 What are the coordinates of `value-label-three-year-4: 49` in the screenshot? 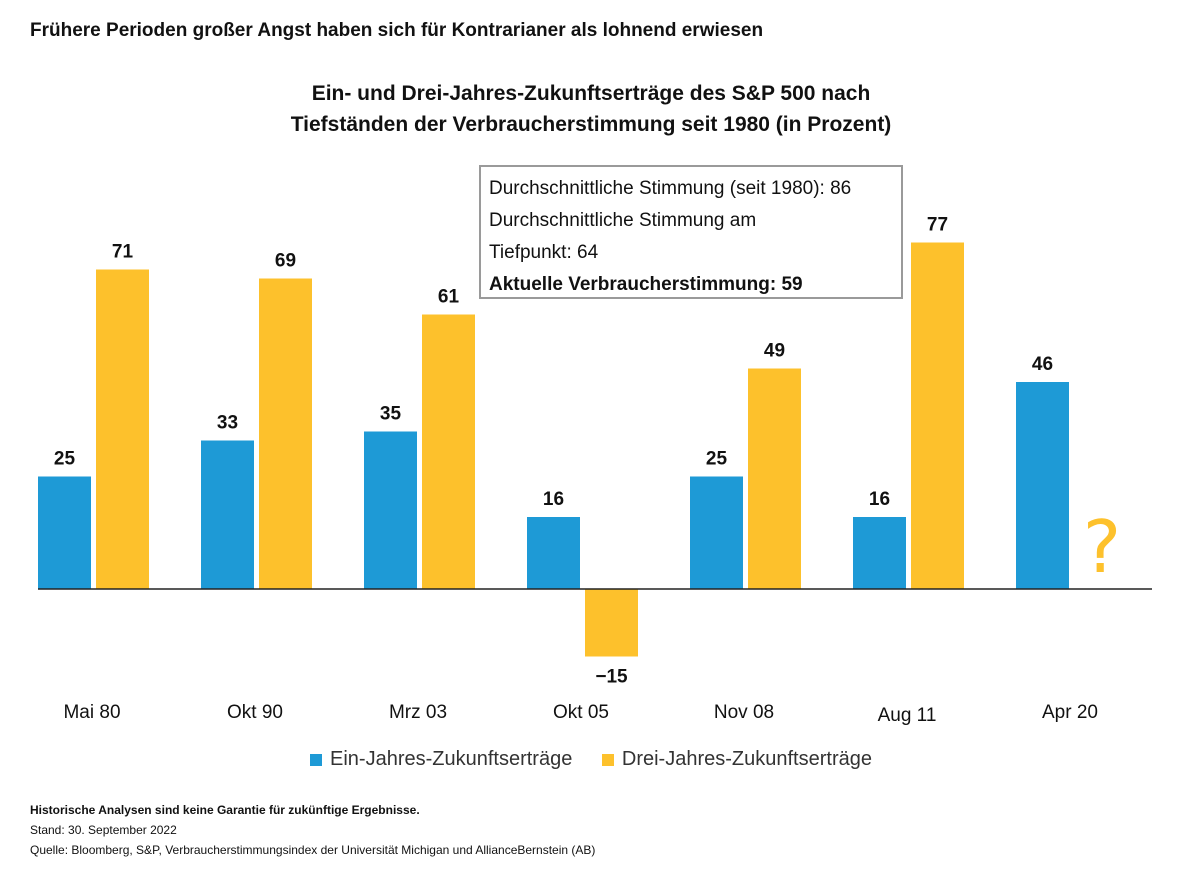 It's located at (774, 351).